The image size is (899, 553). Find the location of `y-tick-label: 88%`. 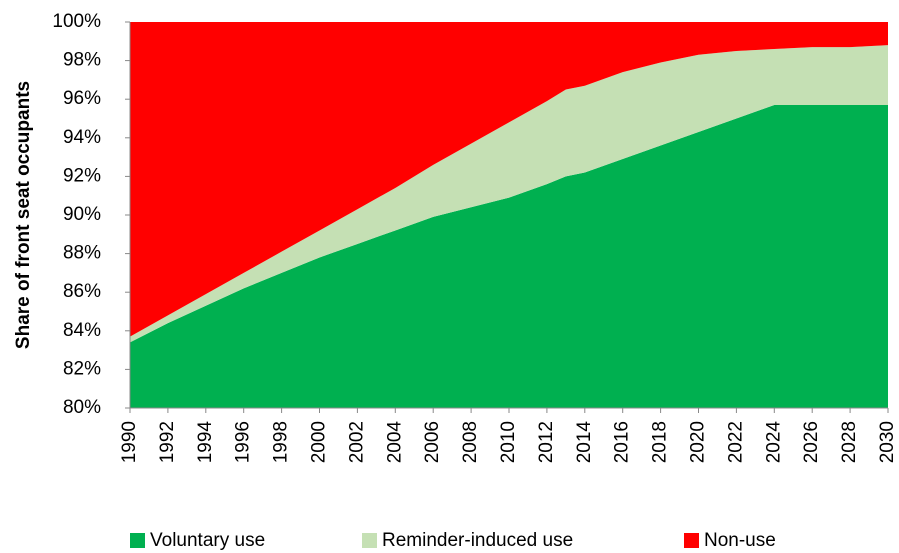

y-tick-label: 88% is located at coordinates (82, 253).